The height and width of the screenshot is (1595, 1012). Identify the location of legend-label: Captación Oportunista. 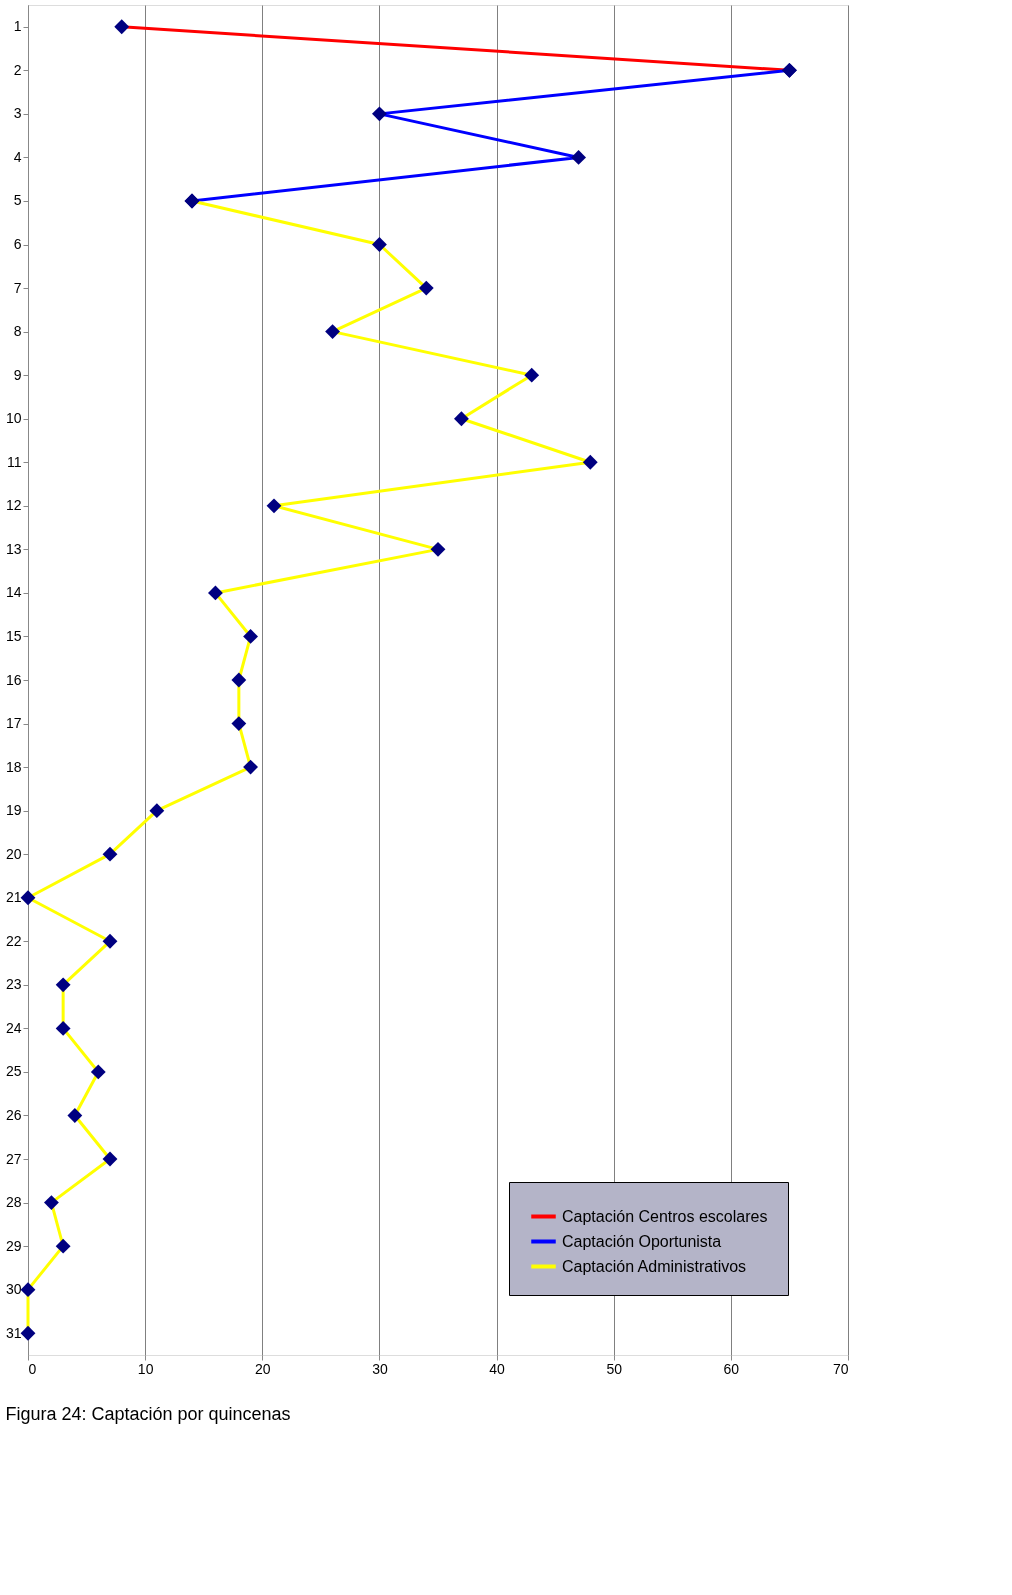
(642, 1241).